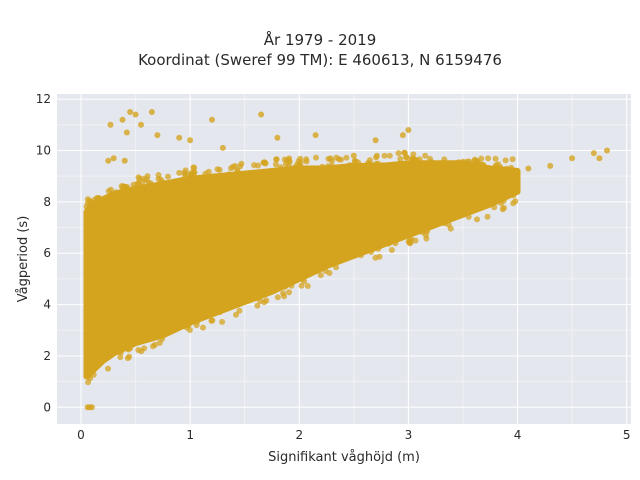  Describe the element at coordinates (190, 435) in the screenshot. I see `x-tick-label: 1` at that location.